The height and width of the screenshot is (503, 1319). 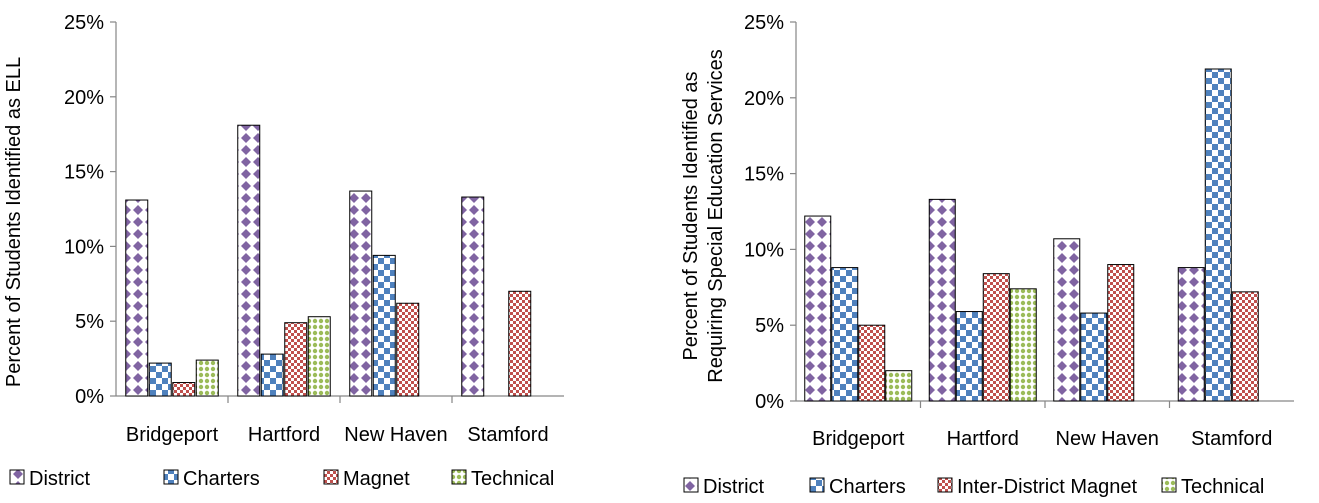 I want to click on right-y-tick-label: 0%, so click(x=769, y=402).